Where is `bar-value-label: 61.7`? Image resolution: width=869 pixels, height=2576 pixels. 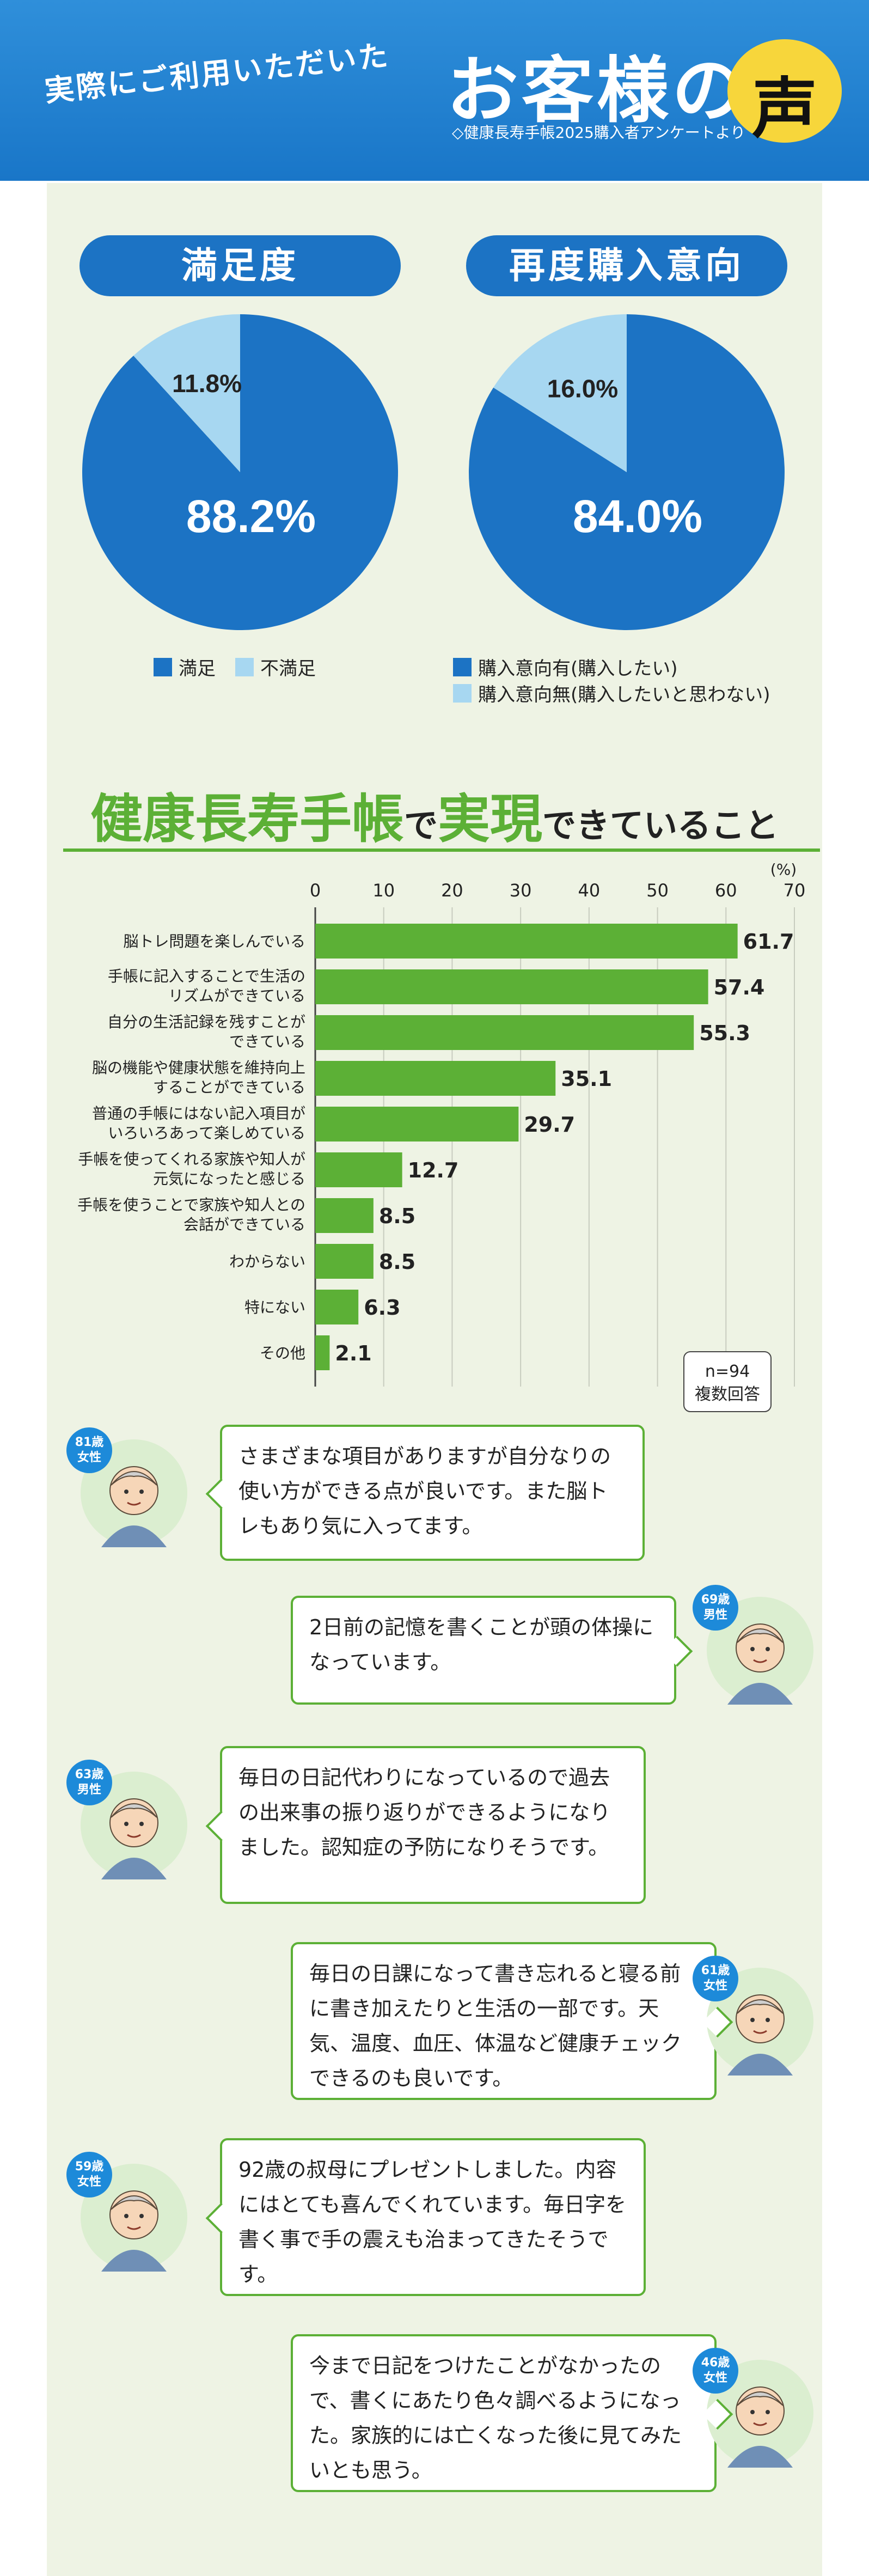
bar-value-label: 61.7 is located at coordinates (769, 942).